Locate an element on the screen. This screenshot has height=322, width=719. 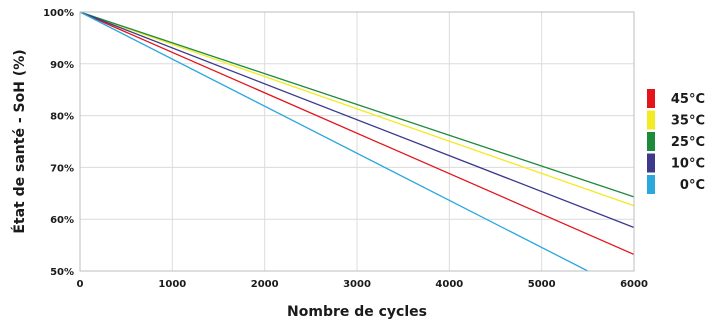
y-tick-labels: 50% 60% 70% 80% 90% 100% is located at coordinates (58, 143).